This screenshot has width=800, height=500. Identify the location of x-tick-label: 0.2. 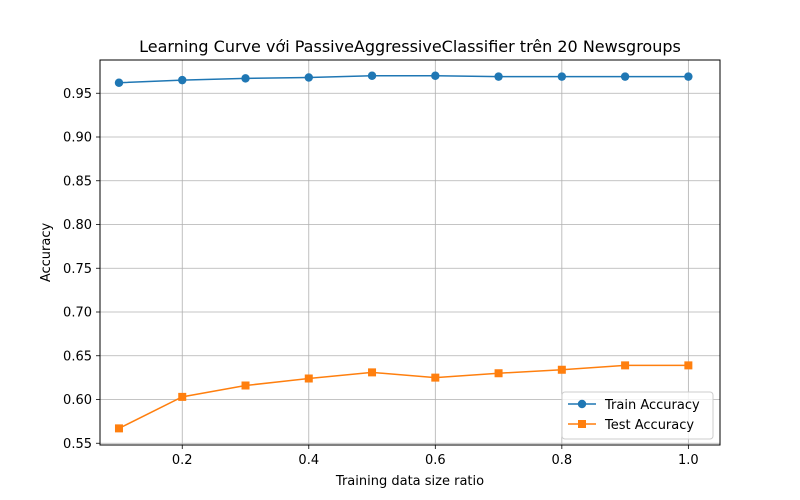
(182, 460).